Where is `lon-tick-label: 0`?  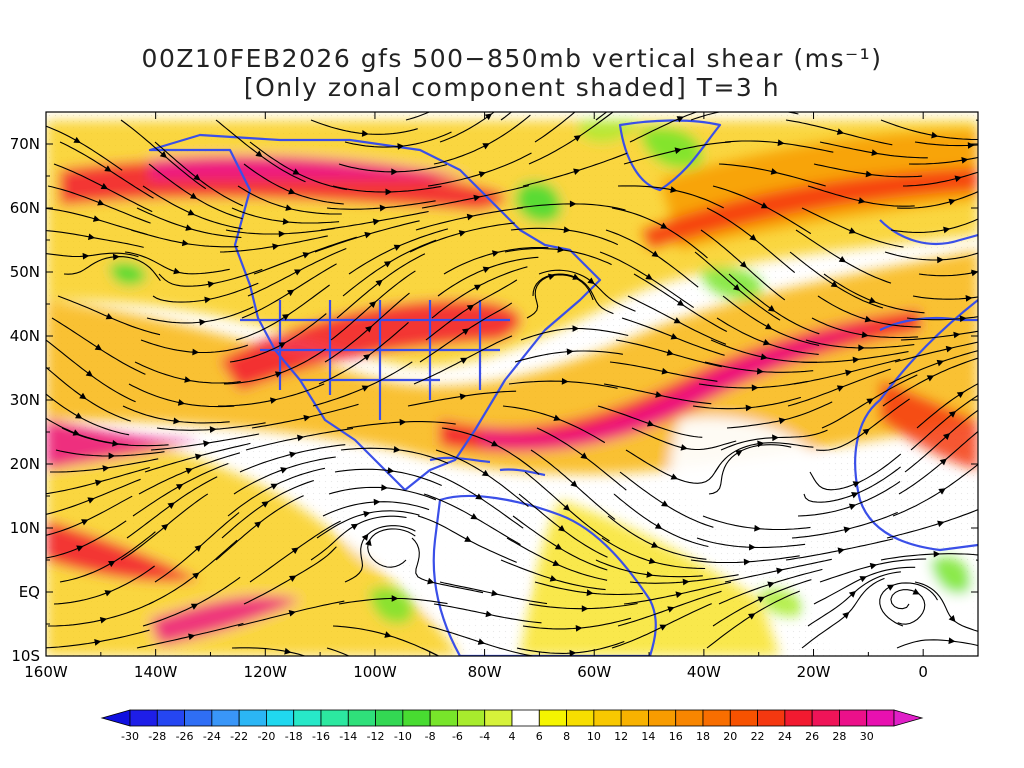 lon-tick-label: 0 is located at coordinates (923, 672).